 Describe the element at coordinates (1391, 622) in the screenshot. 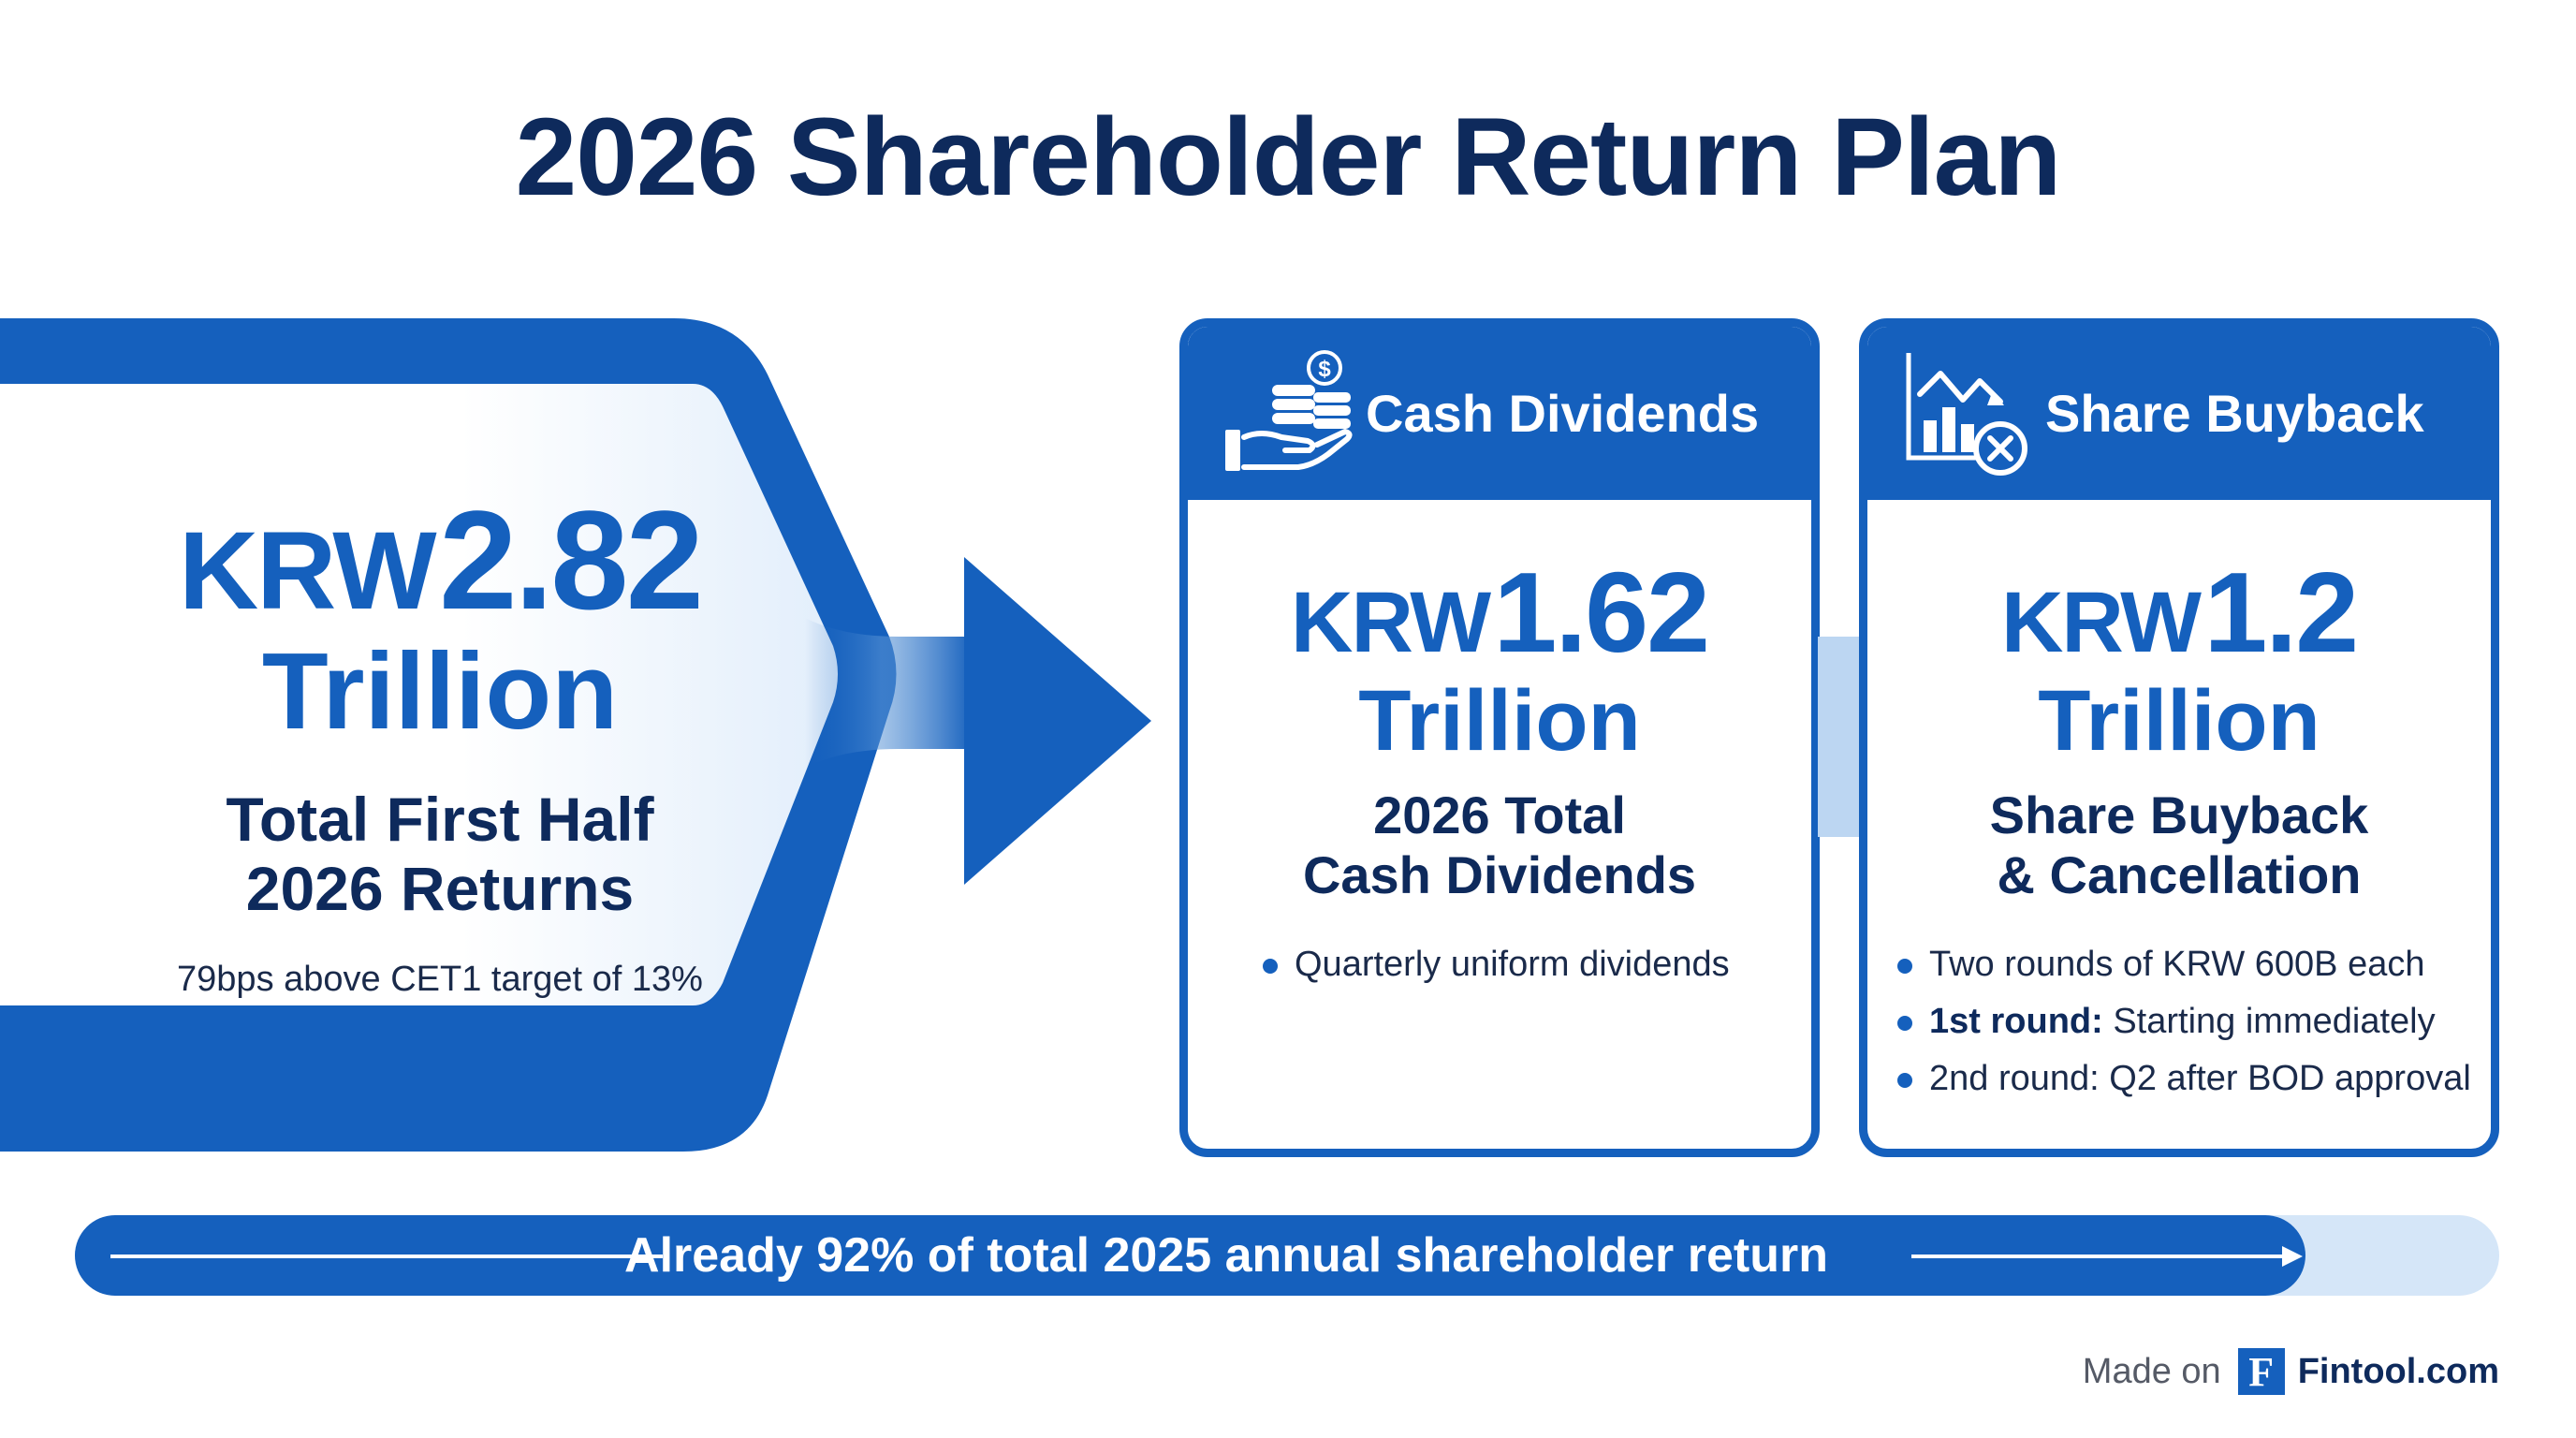

I see `cash-dividends-currency: KRW` at that location.